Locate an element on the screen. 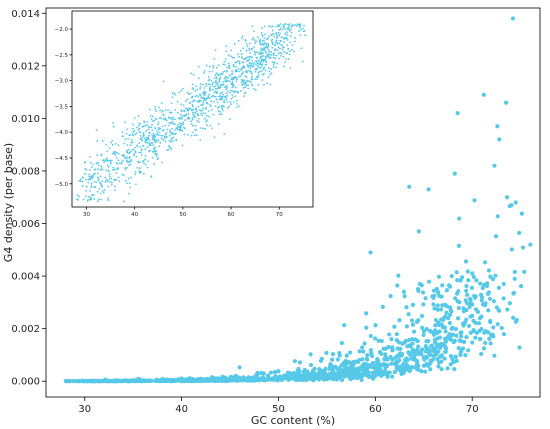 The height and width of the screenshot is (429, 550). main-y-tick-label: 0.010 is located at coordinates (25, 119).